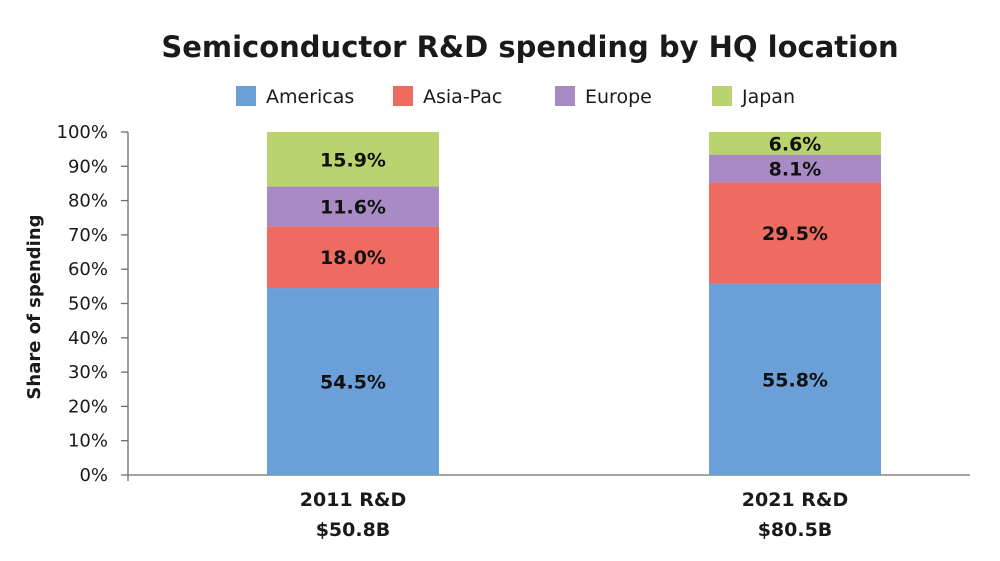  Describe the element at coordinates (722, 96) in the screenshot. I see `legend-swatch-japan` at that location.